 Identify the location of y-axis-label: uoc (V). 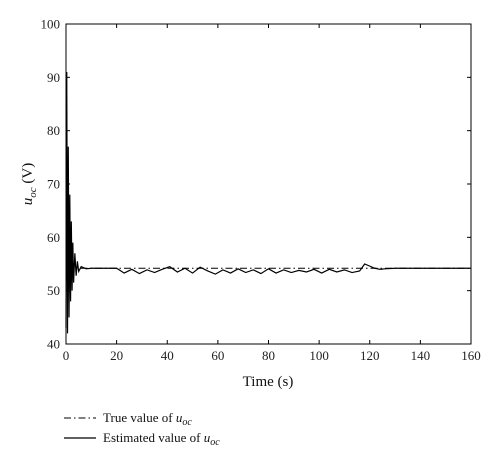
(29, 184).